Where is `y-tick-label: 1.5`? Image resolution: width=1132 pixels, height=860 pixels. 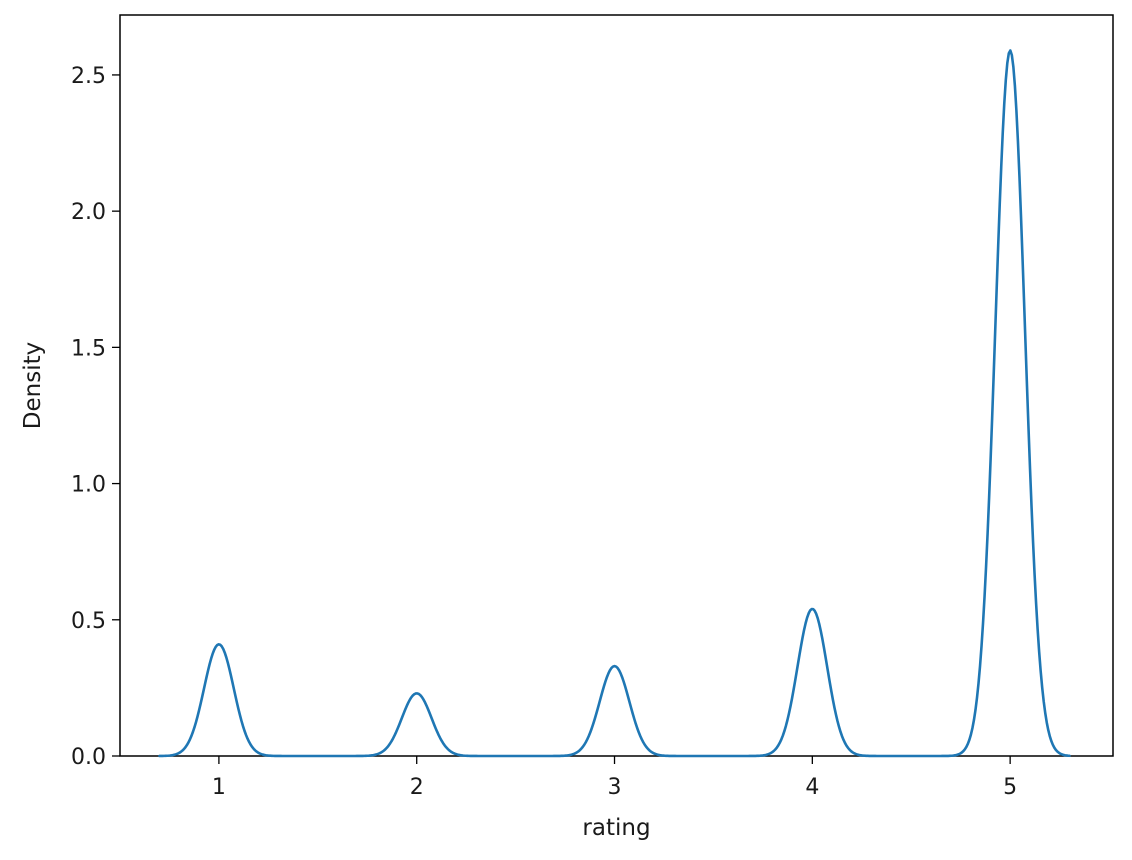
y-tick-label: 1.5 is located at coordinates (88, 348).